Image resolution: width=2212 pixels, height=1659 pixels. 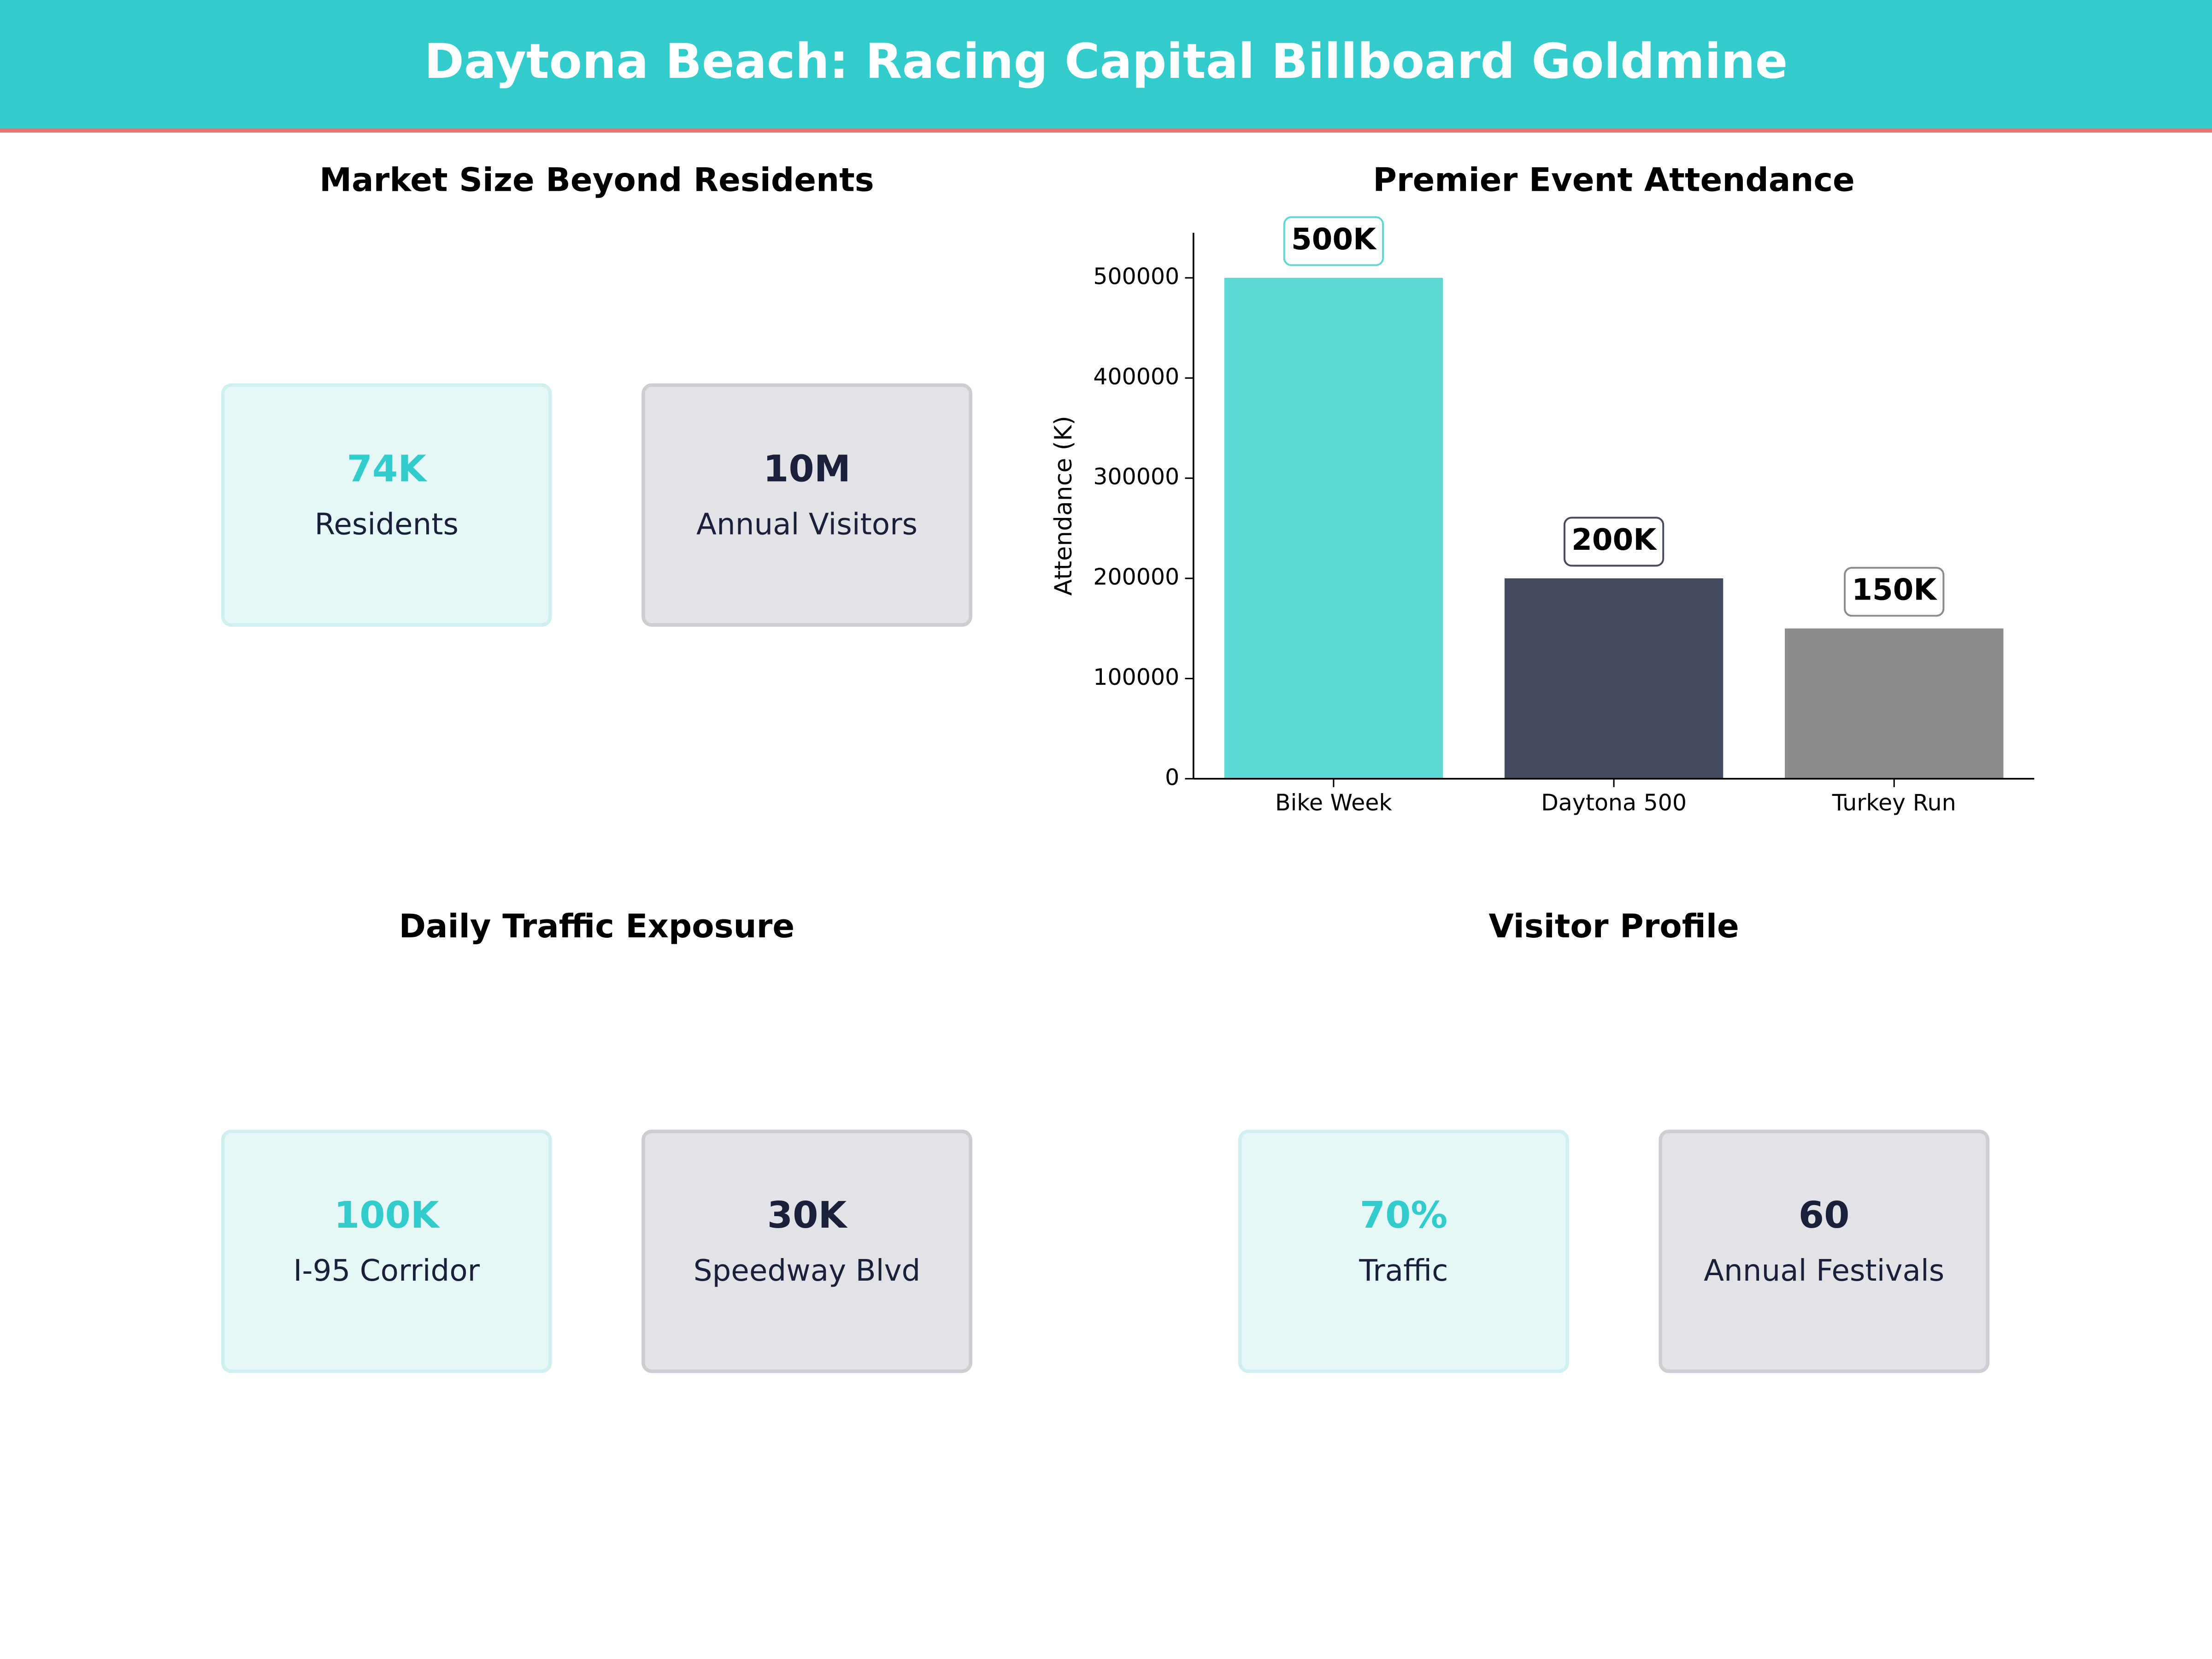 What do you see at coordinates (1063, 505) in the screenshot?
I see `y-axis-label: Attendance (K)` at bounding box center [1063, 505].